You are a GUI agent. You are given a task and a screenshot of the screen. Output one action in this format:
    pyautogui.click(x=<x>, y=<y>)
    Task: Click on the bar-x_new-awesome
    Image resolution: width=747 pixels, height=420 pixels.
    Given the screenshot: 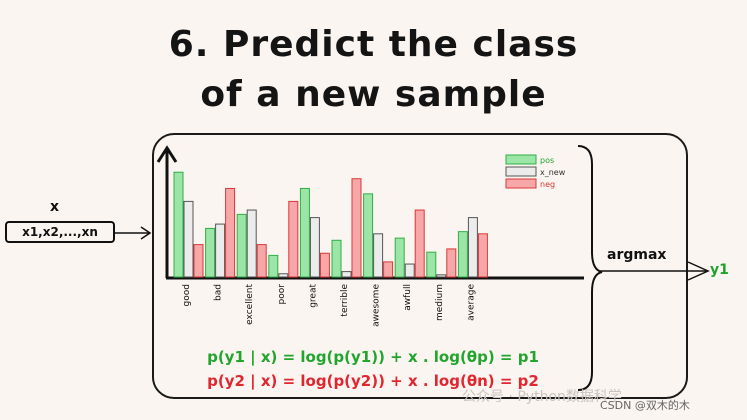 What is the action you would take?
    pyautogui.click(x=378, y=255)
    